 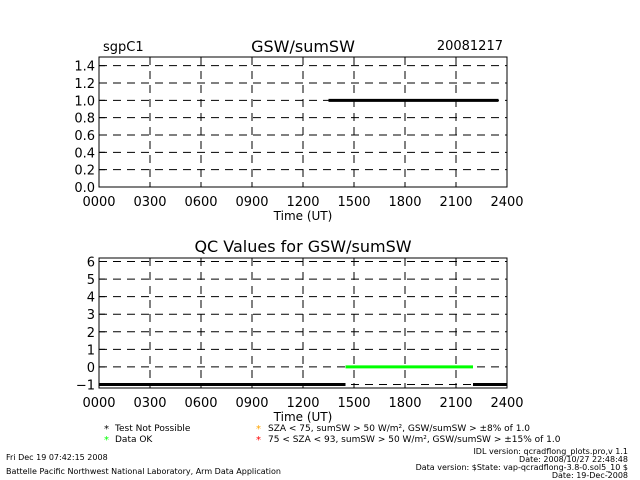 What do you see at coordinates (258, 440) in the screenshot?
I see `legend-red-star: *` at bounding box center [258, 440].